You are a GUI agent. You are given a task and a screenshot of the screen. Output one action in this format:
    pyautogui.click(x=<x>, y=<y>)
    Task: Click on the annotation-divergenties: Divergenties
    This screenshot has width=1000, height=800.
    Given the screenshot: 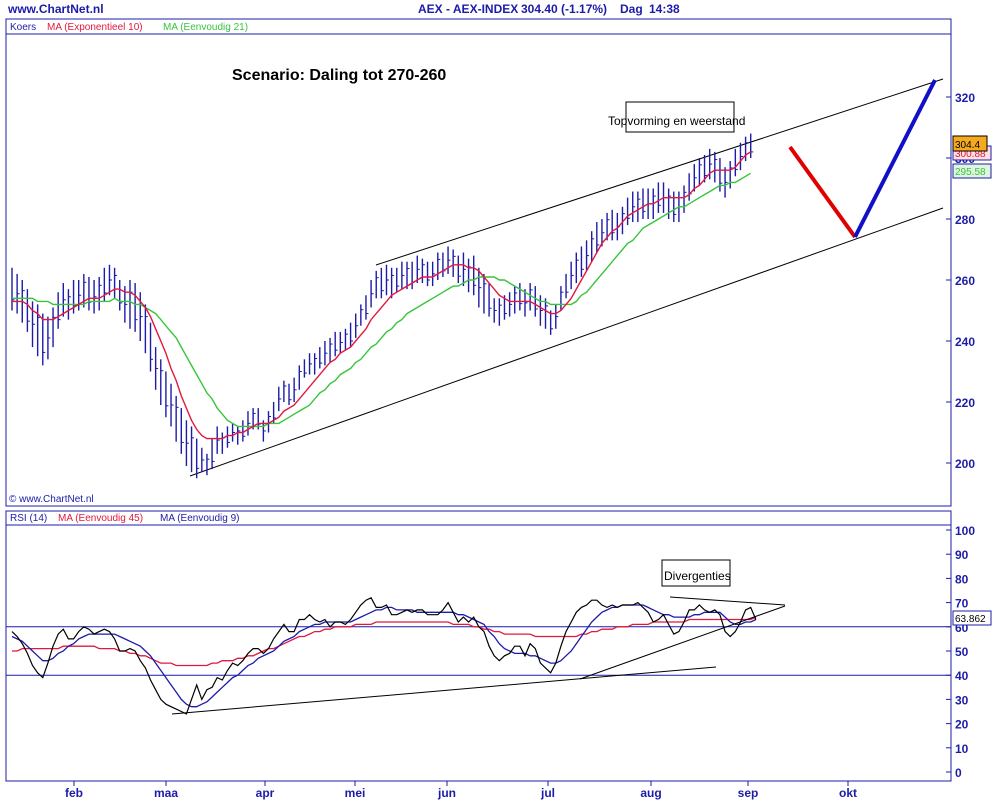 What is the action you would take?
    pyautogui.click(x=697, y=576)
    